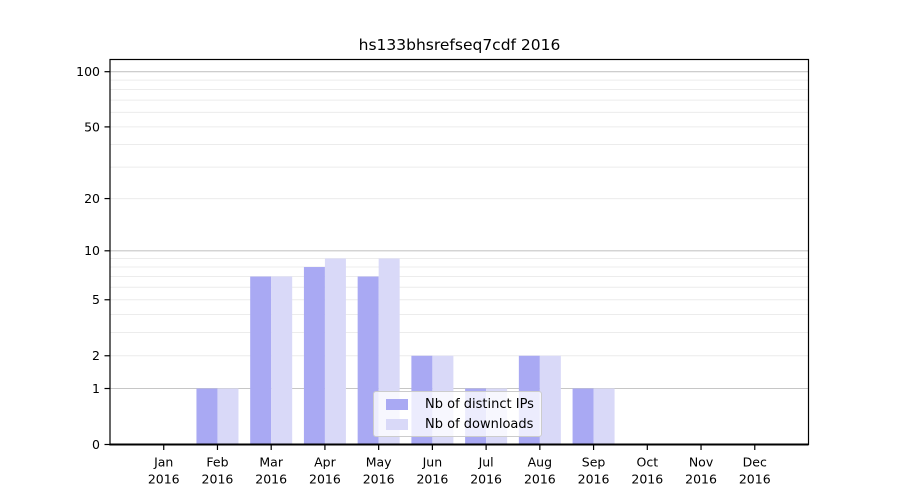 The height and width of the screenshot is (500, 900). I want to click on x-tick-label: Jun 2016, so click(432, 471).